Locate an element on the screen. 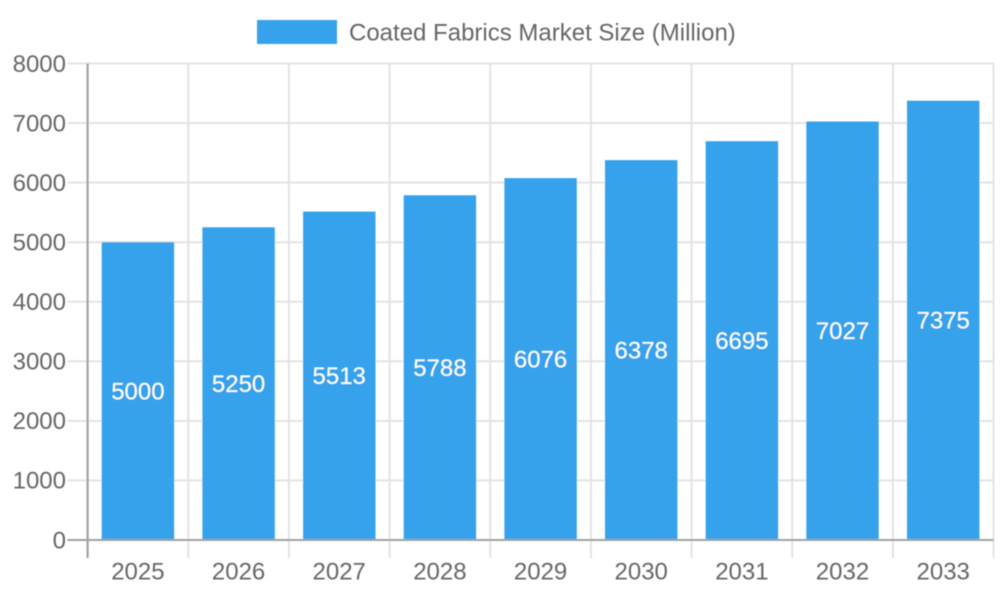 The height and width of the screenshot is (600, 1000). svg-text: 1000 is located at coordinates (39, 481).